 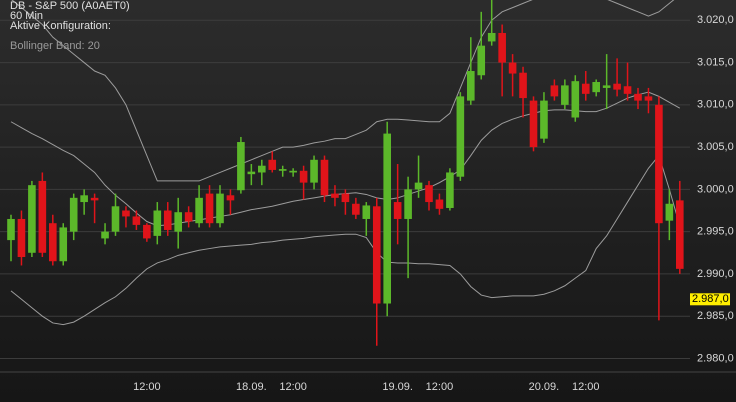 What do you see at coordinates (397, 387) in the screenshot?
I see `x-tick-label: 19.09.` at bounding box center [397, 387].